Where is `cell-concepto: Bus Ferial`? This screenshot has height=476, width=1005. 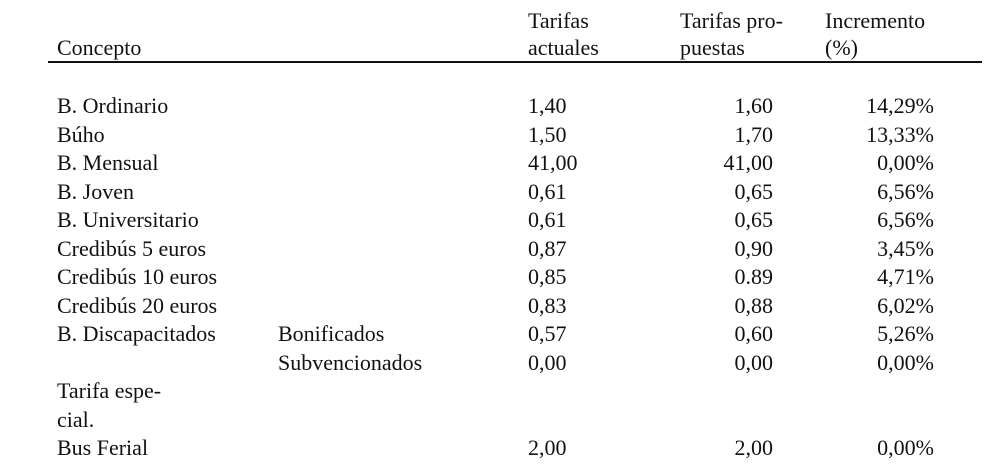
cell-concepto: Bus Ferial is located at coordinates (103, 447).